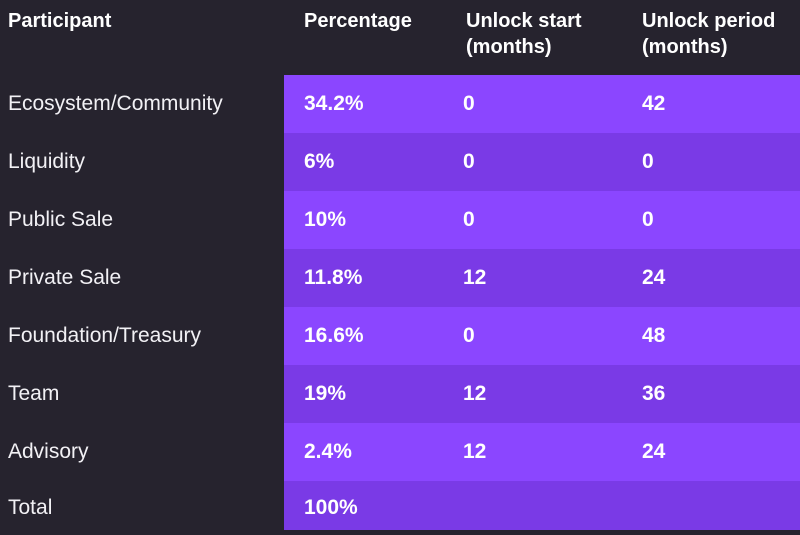 This screenshot has width=800, height=535. Describe the element at coordinates (325, 219) in the screenshot. I see `cell-percentage: 10%` at that location.